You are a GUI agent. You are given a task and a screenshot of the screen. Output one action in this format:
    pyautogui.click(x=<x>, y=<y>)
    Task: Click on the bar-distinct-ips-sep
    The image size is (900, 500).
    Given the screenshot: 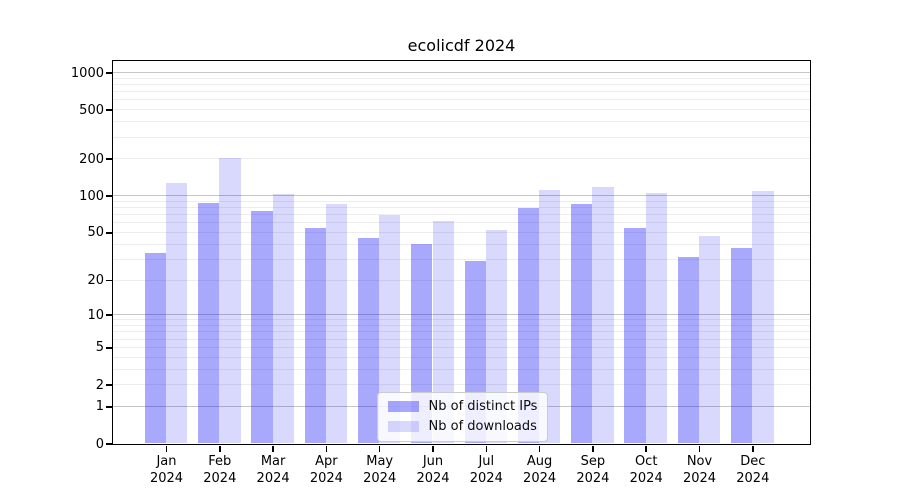 What is the action you would take?
    pyautogui.click(x=582, y=323)
    